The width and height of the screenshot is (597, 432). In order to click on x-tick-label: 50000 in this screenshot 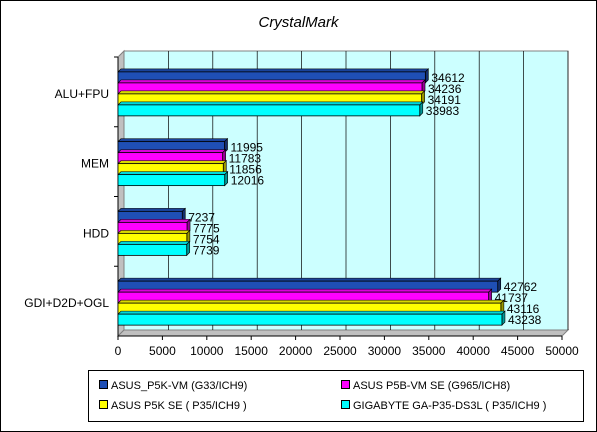, I will do `click(562, 351)`.